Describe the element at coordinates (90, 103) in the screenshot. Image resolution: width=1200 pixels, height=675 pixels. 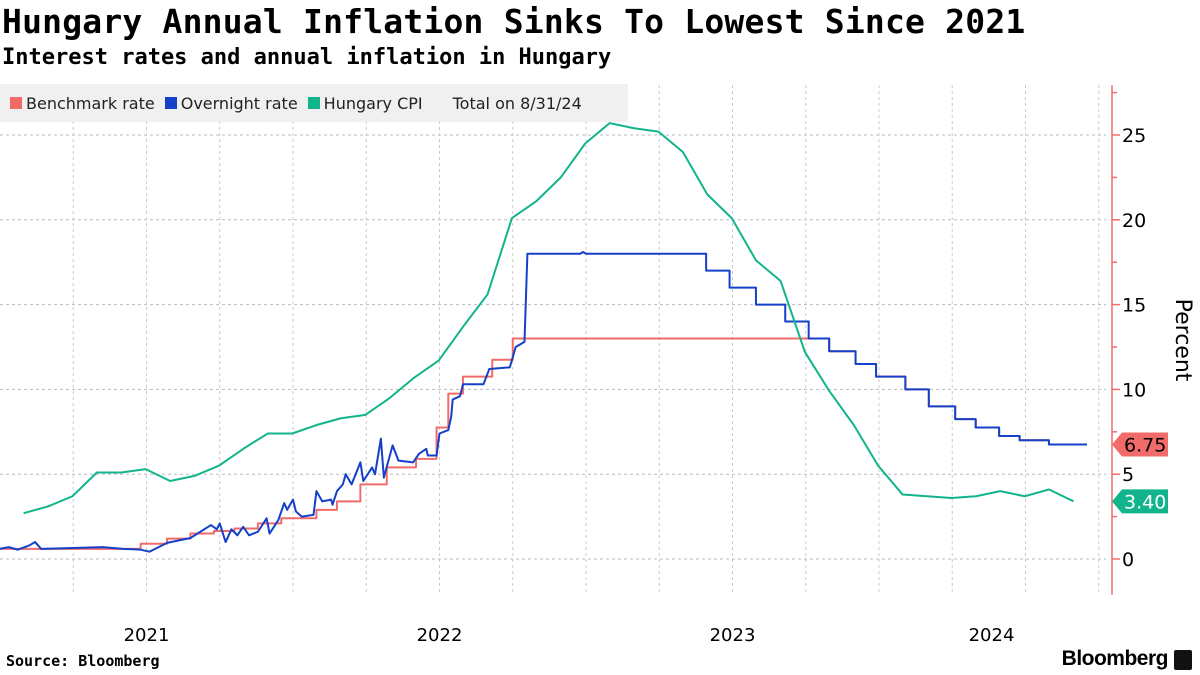
I see `legend-label: Benchmark rate` at that location.